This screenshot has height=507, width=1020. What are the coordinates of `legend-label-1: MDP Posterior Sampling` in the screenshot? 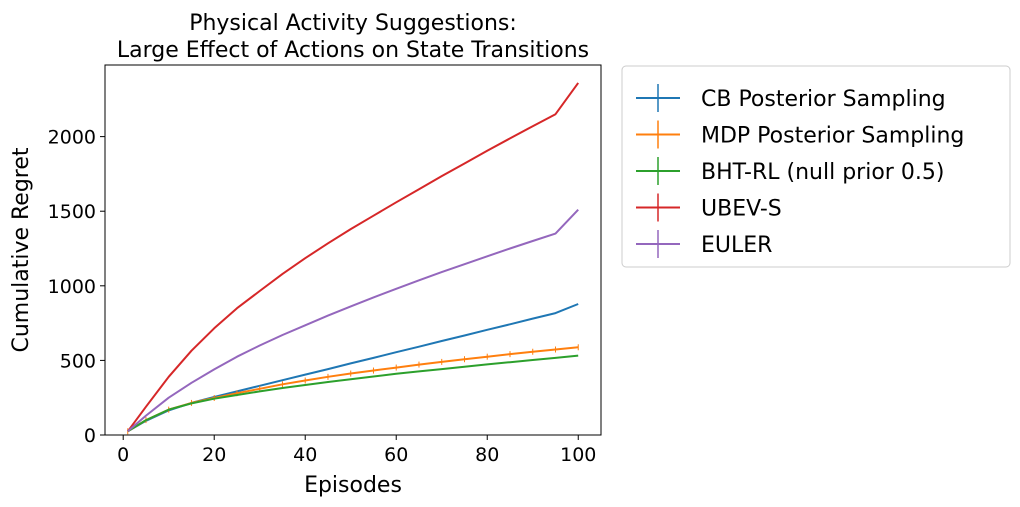 It's located at (832, 136).